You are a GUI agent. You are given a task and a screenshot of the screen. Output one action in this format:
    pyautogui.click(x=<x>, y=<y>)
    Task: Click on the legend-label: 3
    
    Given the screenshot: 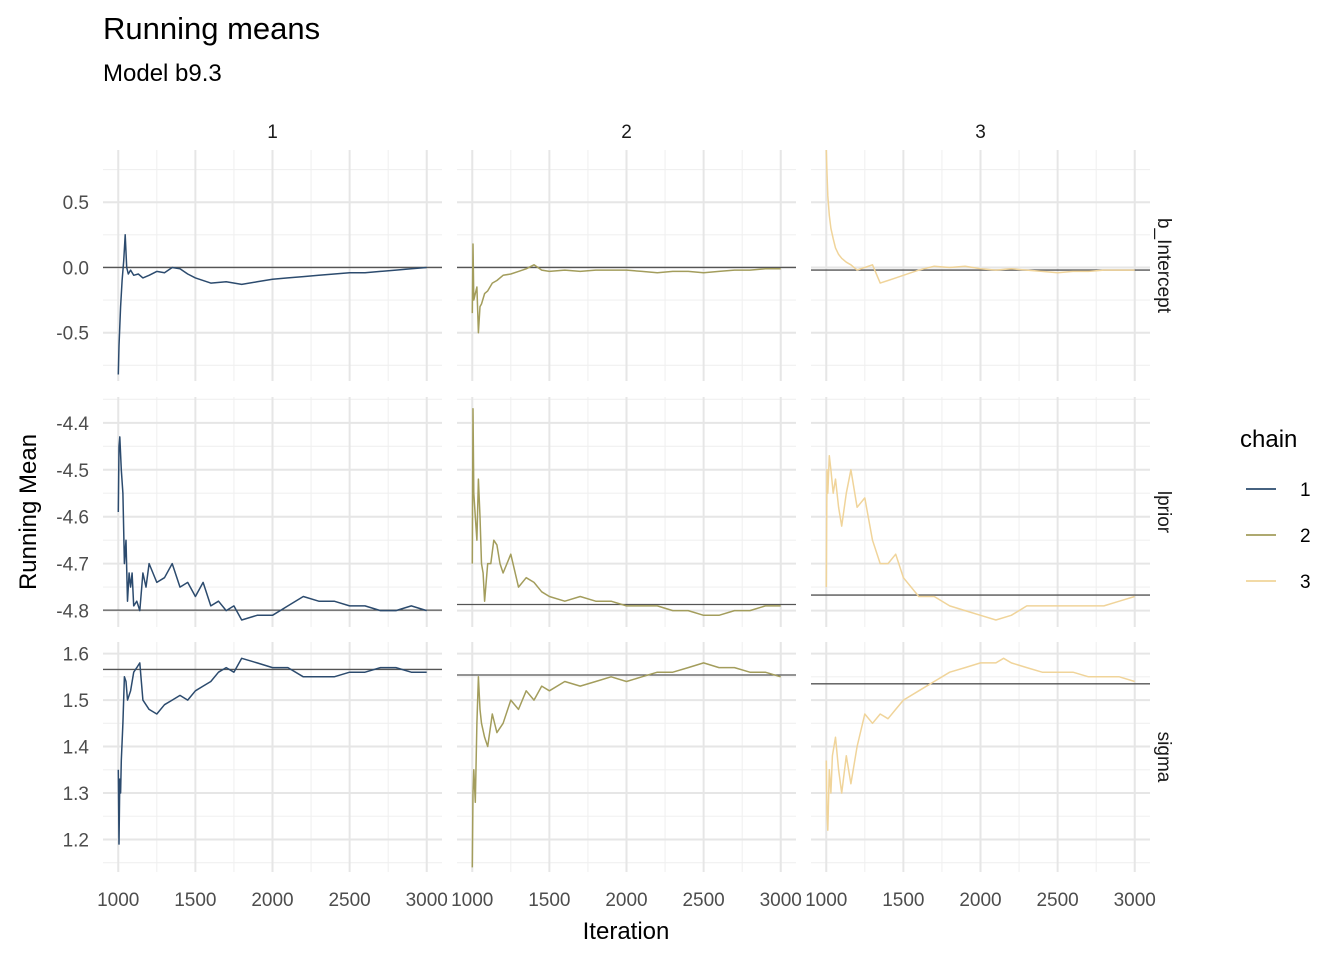 What is the action you would take?
    pyautogui.click(x=1305, y=582)
    